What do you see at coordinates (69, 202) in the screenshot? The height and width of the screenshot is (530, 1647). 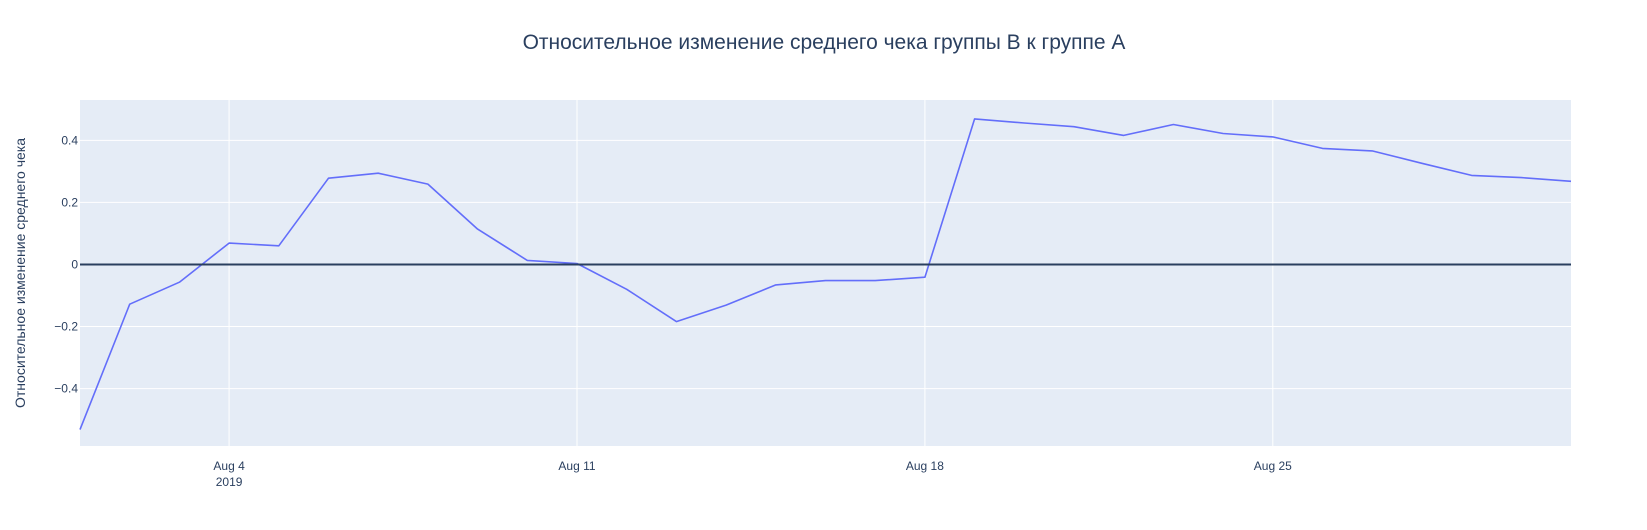 I see `y-tick-label: 0.2` at bounding box center [69, 202].